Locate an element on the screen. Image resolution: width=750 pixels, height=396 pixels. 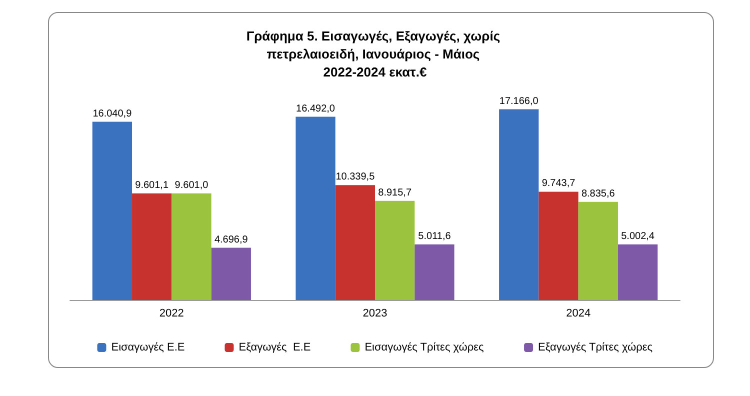
x-tick-label: 2024 is located at coordinates (578, 314).